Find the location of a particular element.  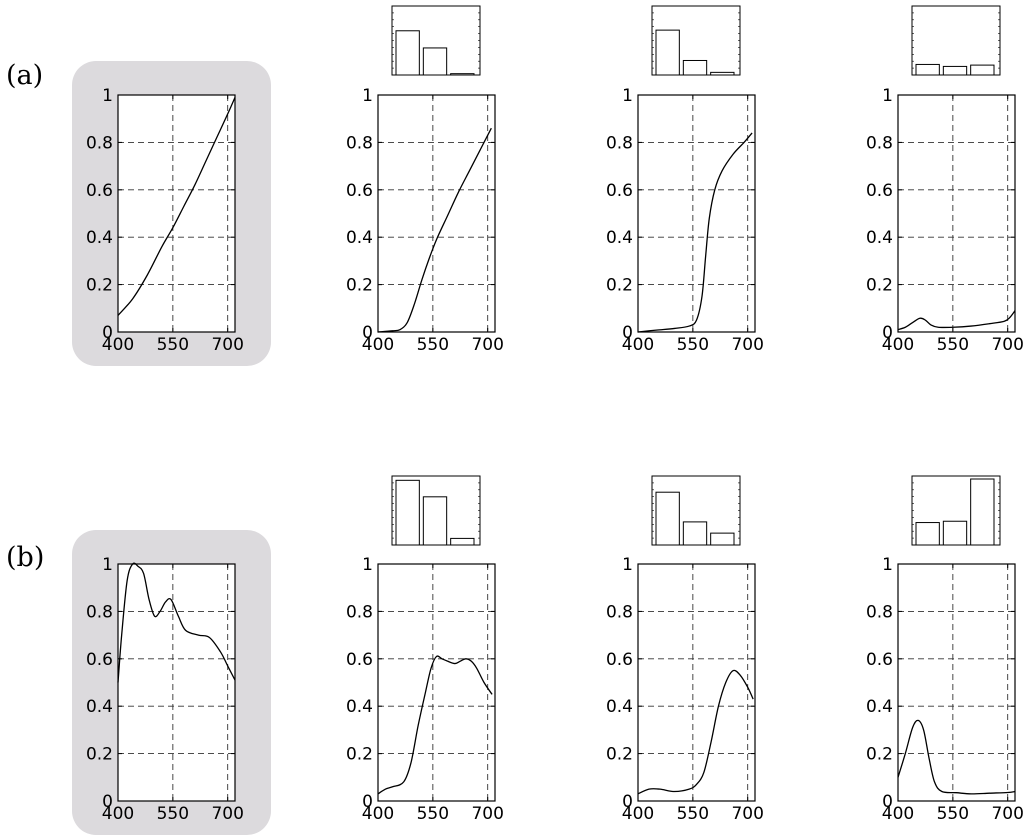

chart-panel-a-4: 0 0.2 0.4 0.6 0.8 1 400 550 700 is located at coordinates (945, 180).